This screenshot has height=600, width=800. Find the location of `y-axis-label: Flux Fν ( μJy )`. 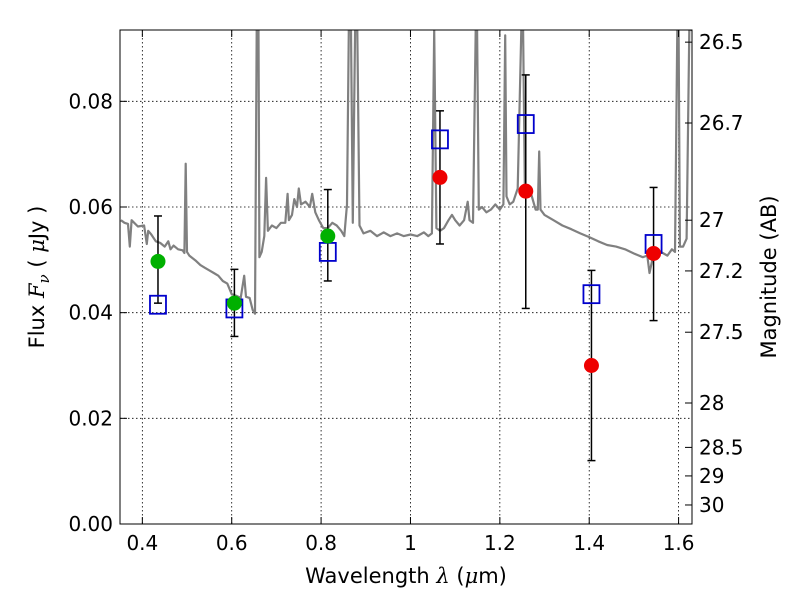

y-axis-label: Flux Fν ( μJy ) is located at coordinates (39, 277).